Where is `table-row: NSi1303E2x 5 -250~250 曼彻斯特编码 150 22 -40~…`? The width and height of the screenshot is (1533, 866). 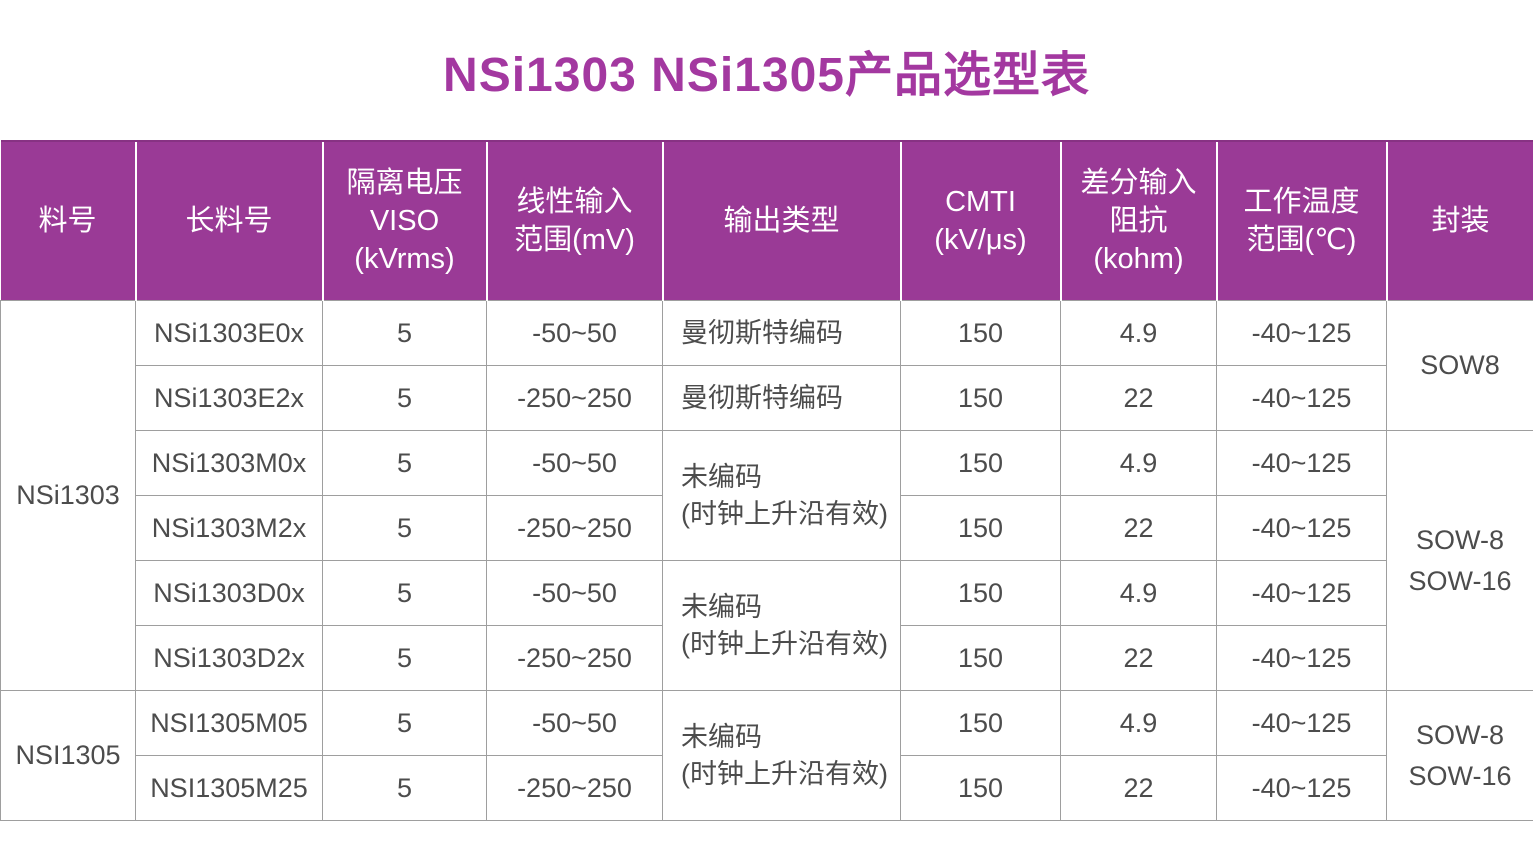
table-row: NSi1303E2x 5 -250~250 曼彻斯特编码 150 22 -40~… is located at coordinates (767, 398).